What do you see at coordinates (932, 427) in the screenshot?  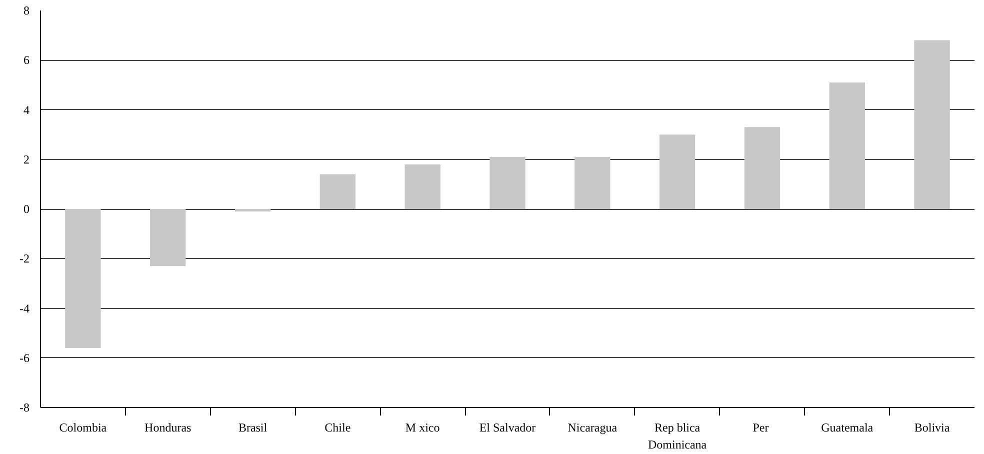 I see `x-tick-label: Bolivia` at bounding box center [932, 427].